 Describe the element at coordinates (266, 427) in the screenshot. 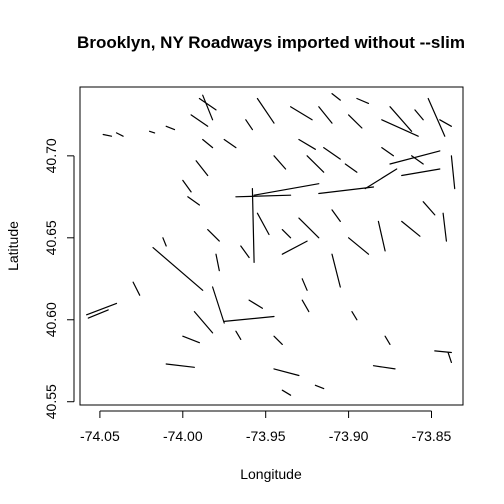

I see `x-axis: -74.05 -74.00 -73.95 -73.90 -73.85` at that location.